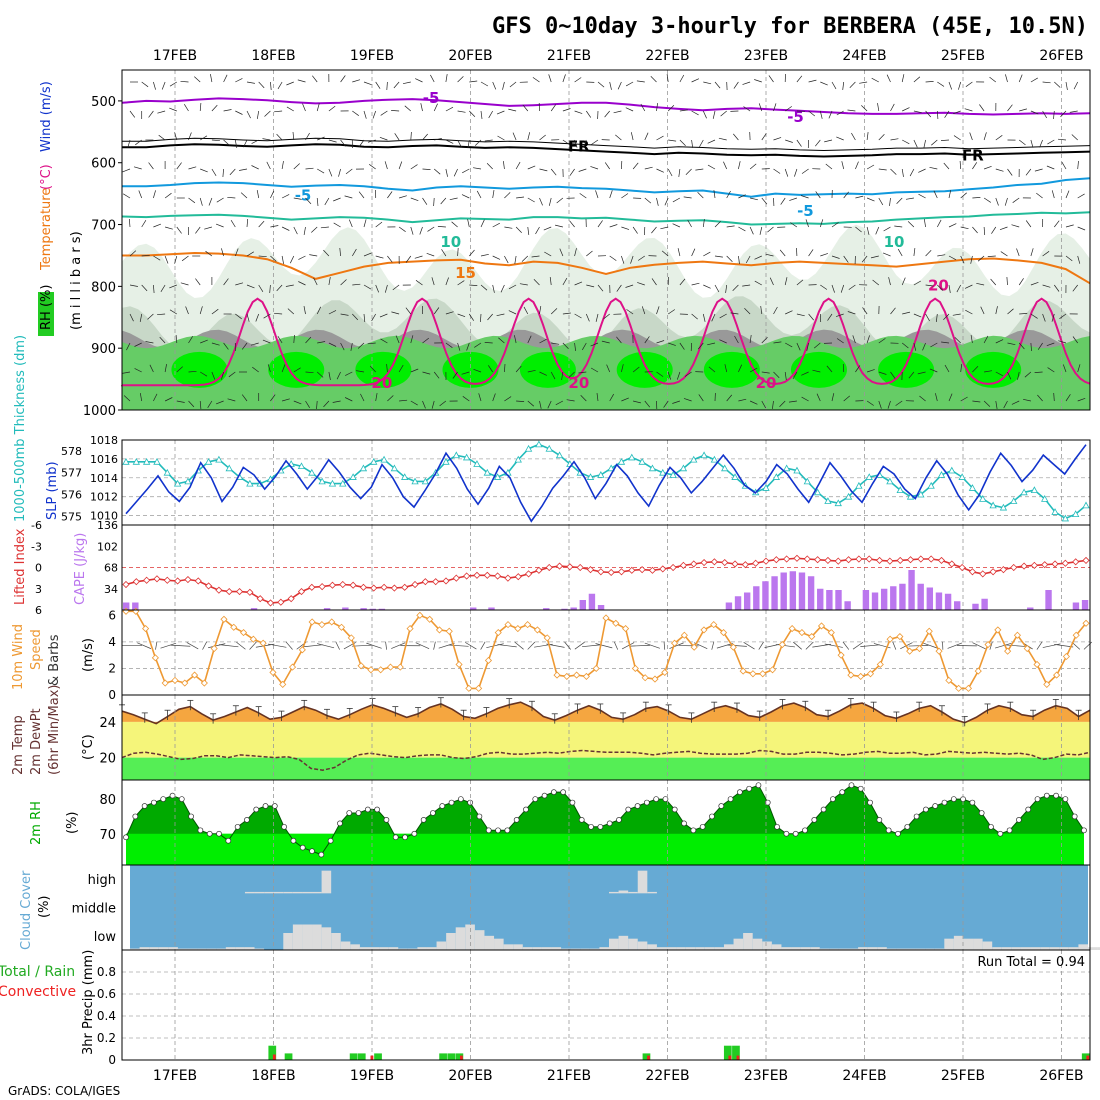 This screenshot has width=1100, height=1100. I want to click on cloud-unit-ylabel: (%), so click(44, 907).